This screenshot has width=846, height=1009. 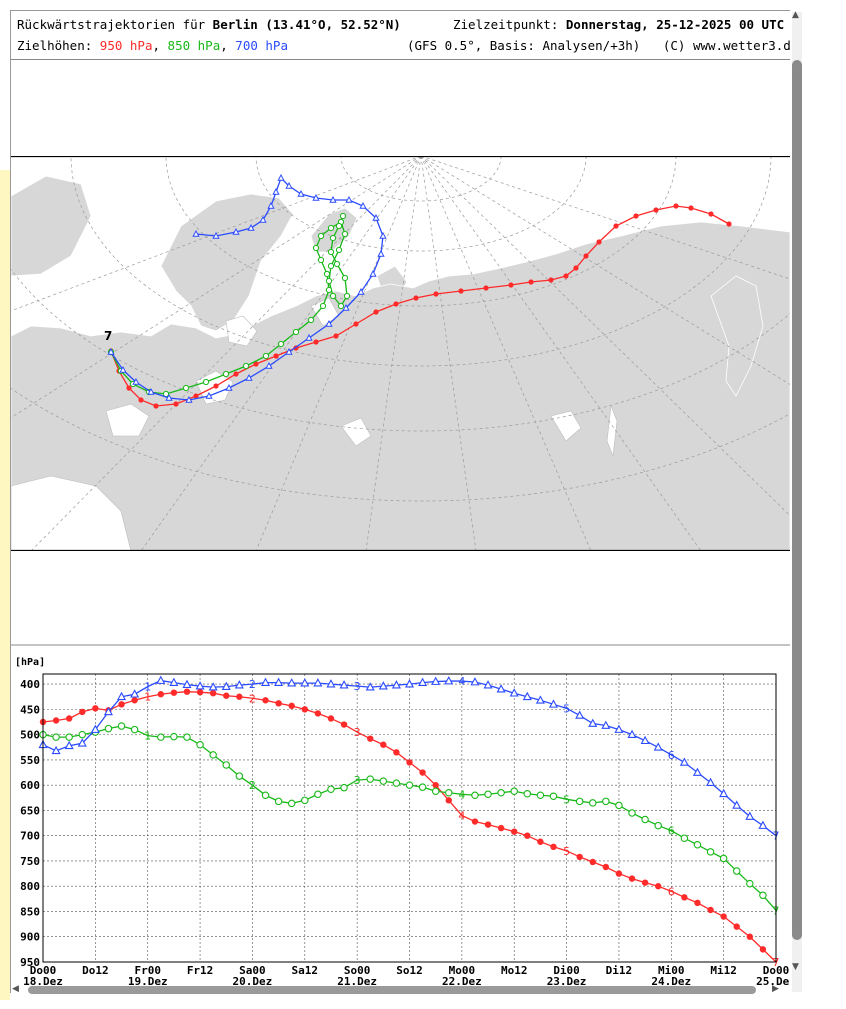 I want to click on copyright: (C) www.wetter3.de, so click(x=726, y=45).